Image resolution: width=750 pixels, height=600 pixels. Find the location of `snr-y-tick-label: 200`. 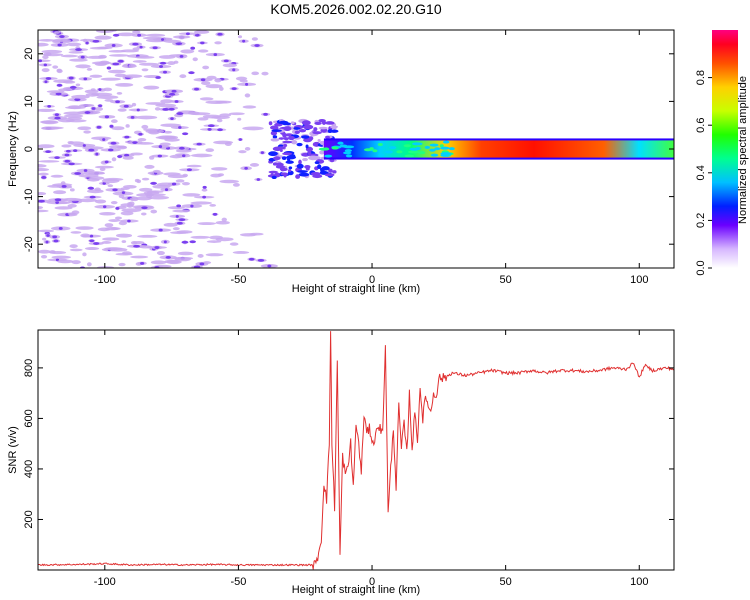

snr-y-tick-label: 200 is located at coordinates (29, 519).